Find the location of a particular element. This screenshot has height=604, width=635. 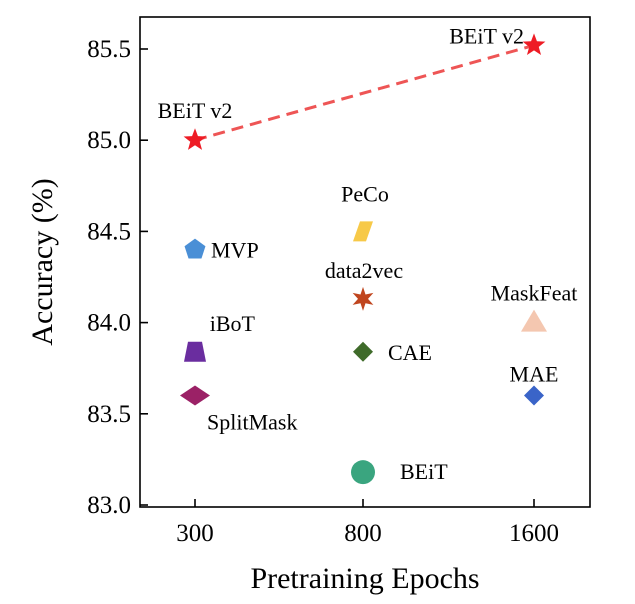

y-tick-label: 83.0 is located at coordinates (109, 505).